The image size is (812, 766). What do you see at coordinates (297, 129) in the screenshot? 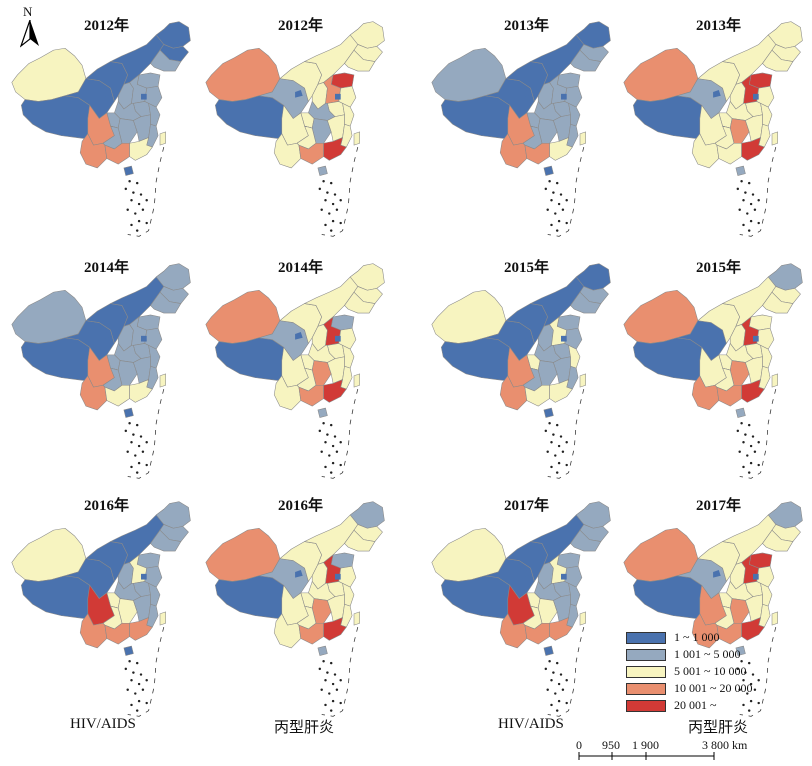
I see `map-panel-hcv-2012: 2012年` at bounding box center [297, 129].